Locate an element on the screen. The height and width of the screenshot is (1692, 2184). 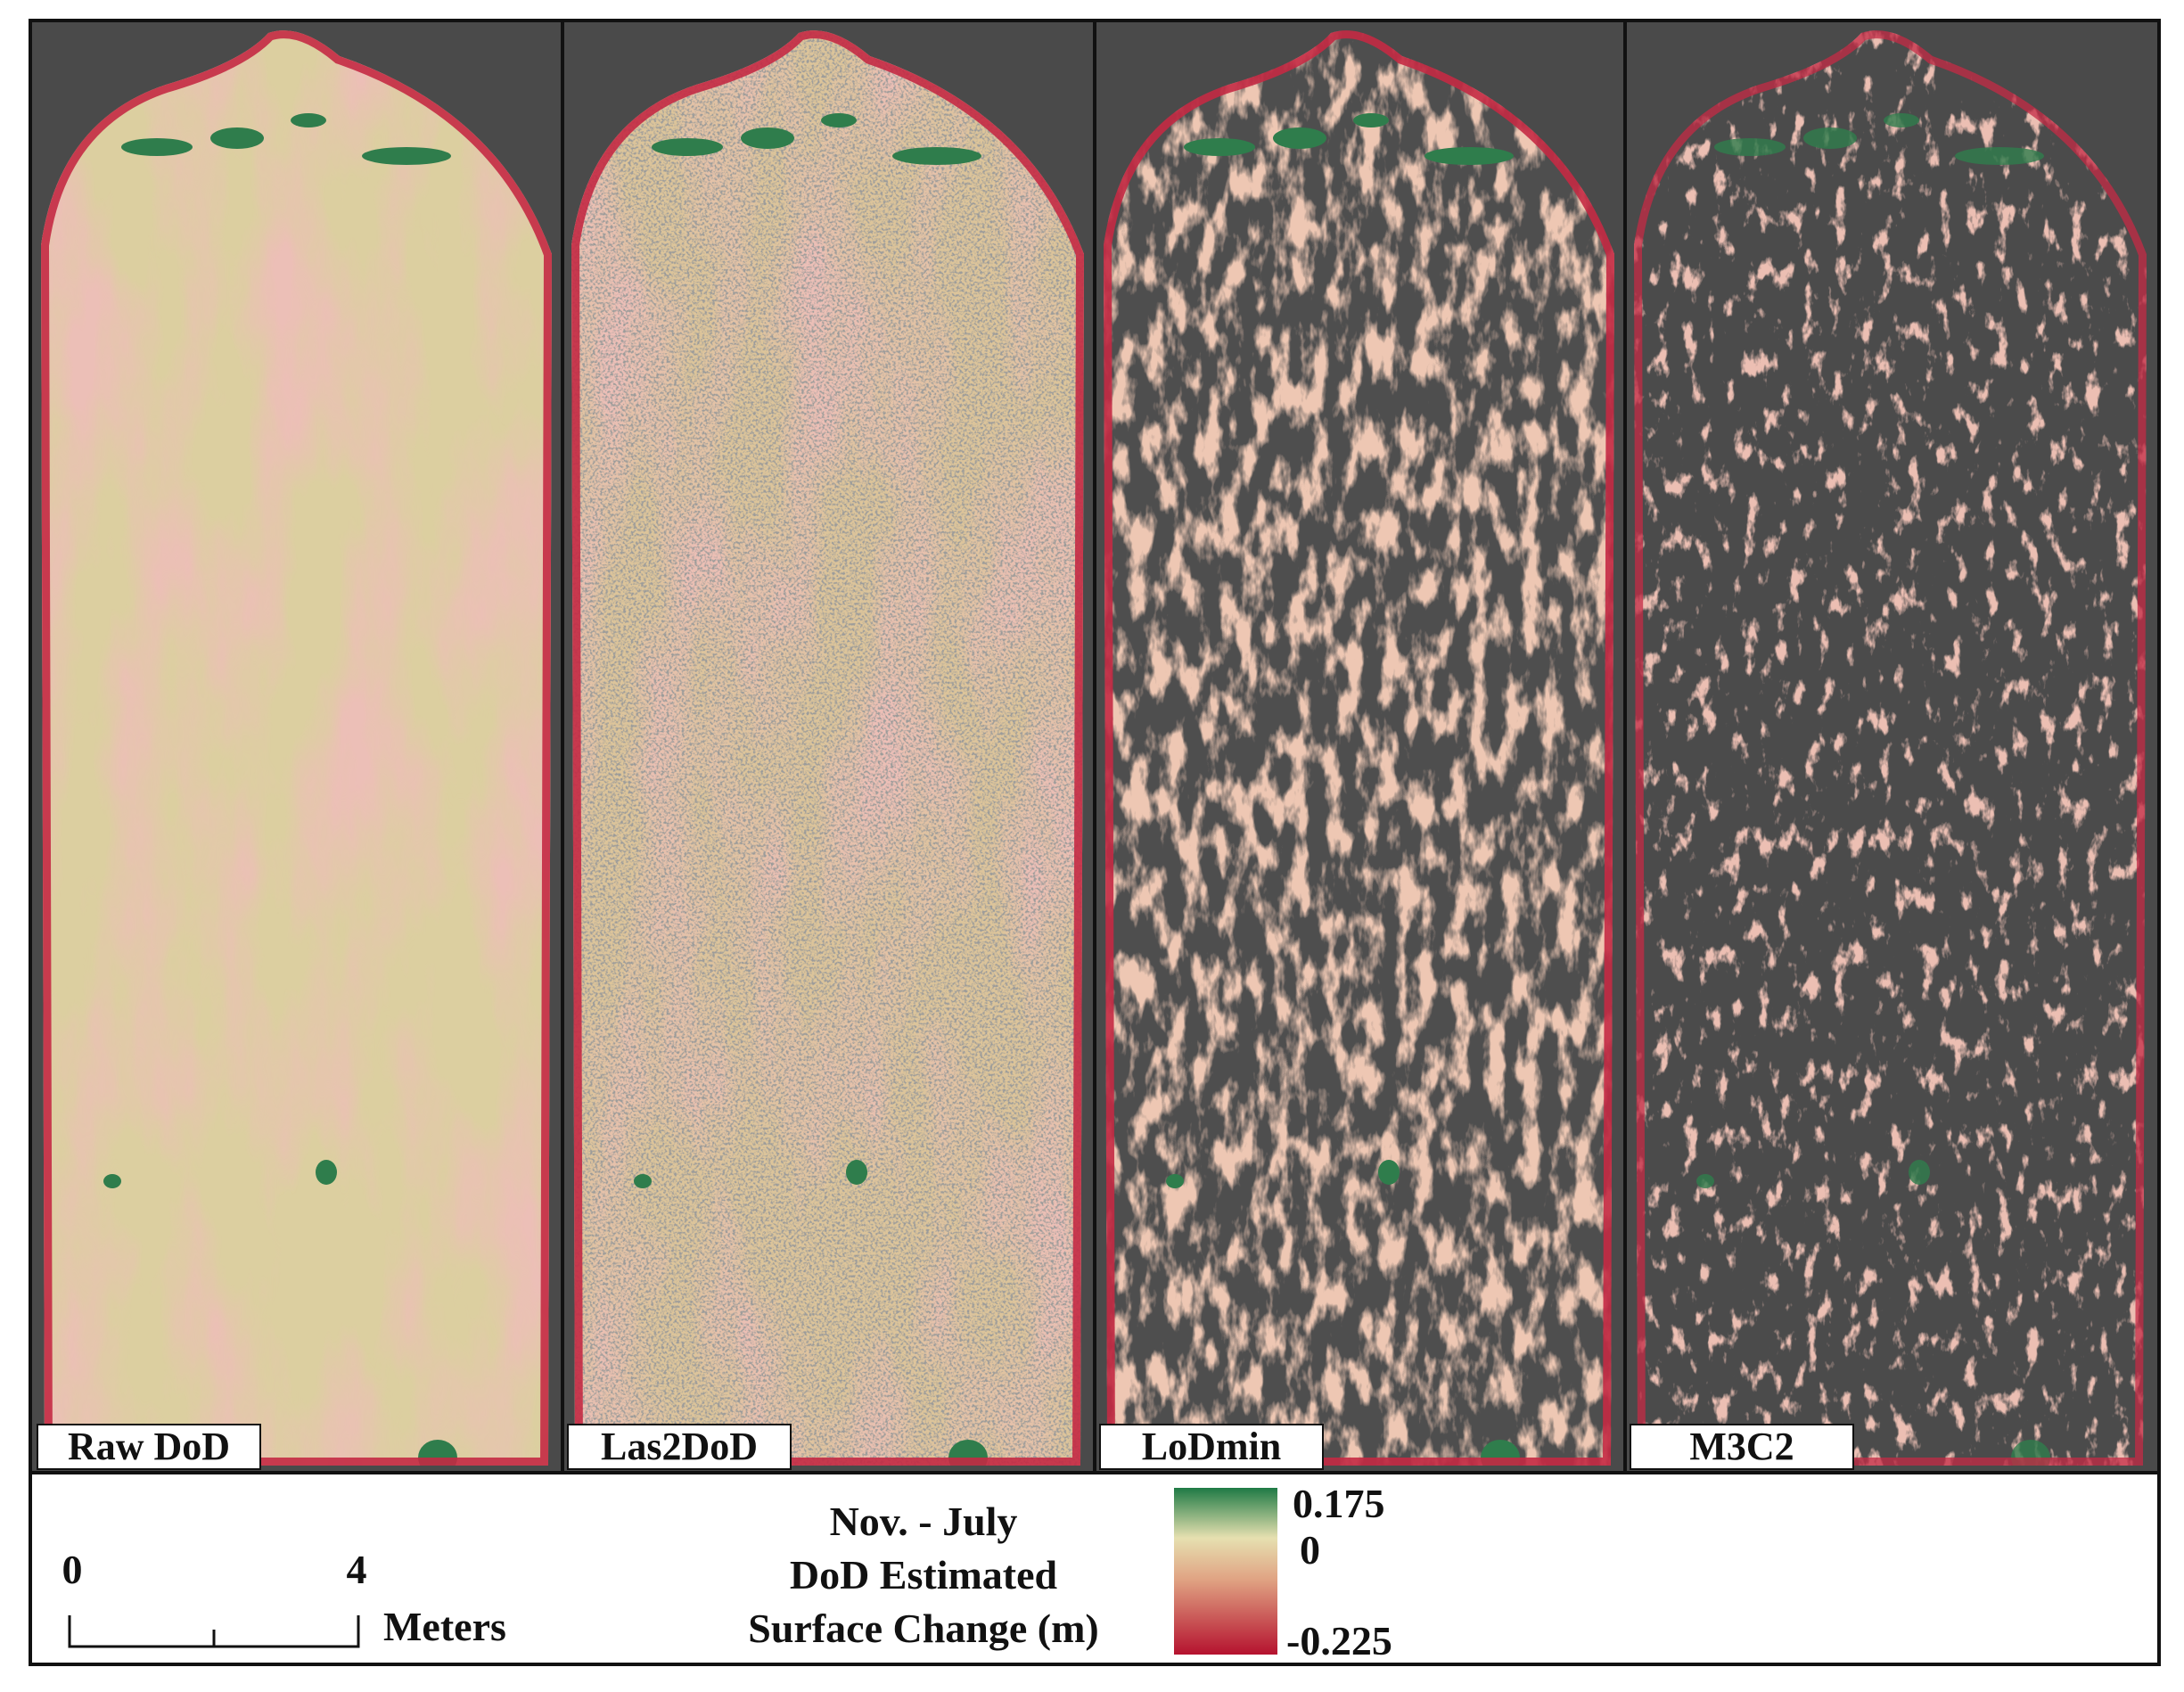
panel-label: Raw DoD is located at coordinates (149, 1446).